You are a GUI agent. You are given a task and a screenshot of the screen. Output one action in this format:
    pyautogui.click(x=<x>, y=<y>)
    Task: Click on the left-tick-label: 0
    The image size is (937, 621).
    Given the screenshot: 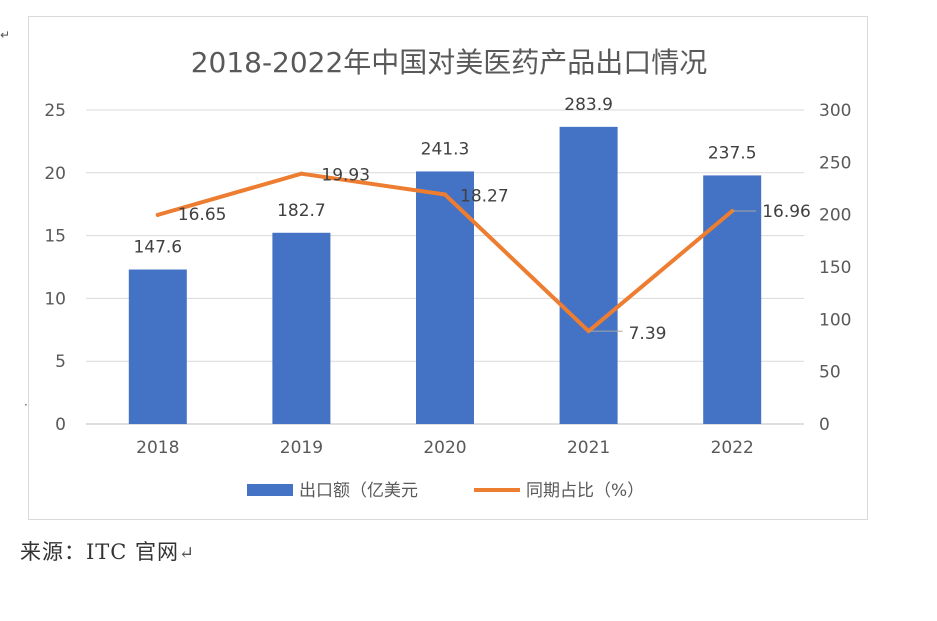 What is the action you would take?
    pyautogui.click(x=60, y=425)
    